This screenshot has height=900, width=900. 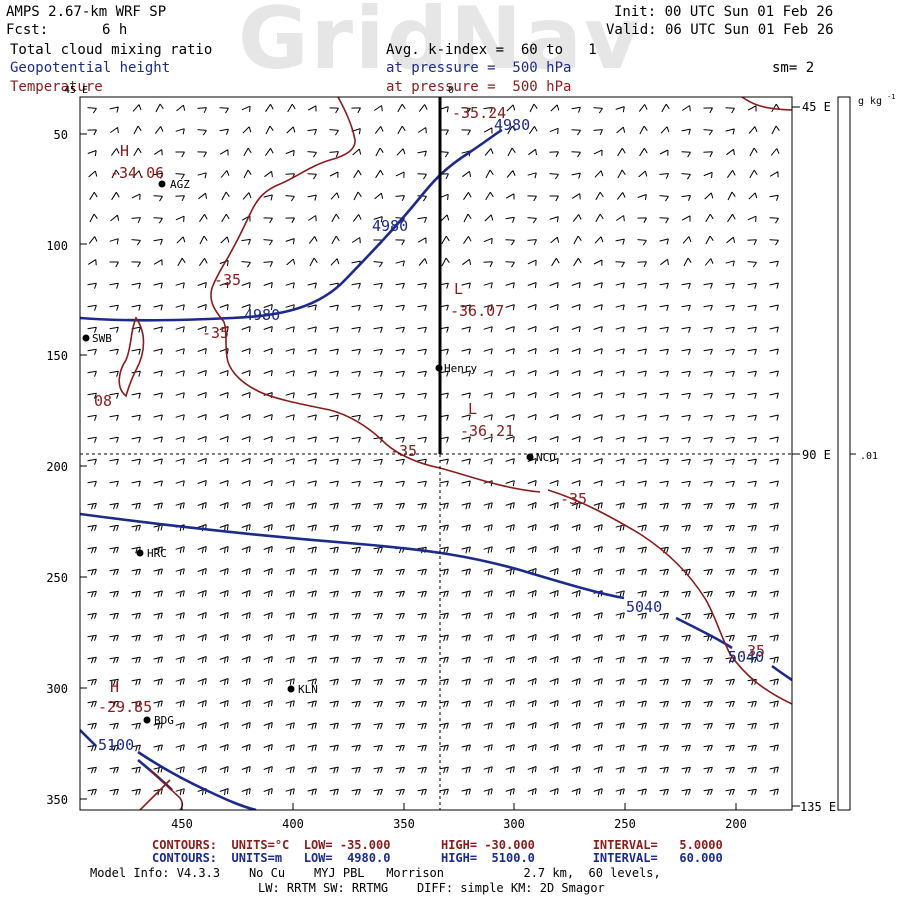 What do you see at coordinates (56, 87) in the screenshot?
I see `field-temperature: Temperature` at bounding box center [56, 87].